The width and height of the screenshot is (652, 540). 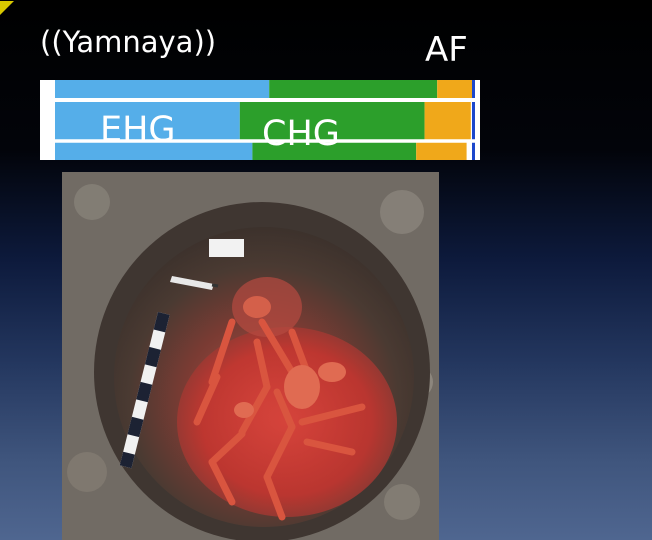 What do you see at coordinates (7, 7) in the screenshot?
I see `slide-corner-mark` at bounding box center [7, 7].